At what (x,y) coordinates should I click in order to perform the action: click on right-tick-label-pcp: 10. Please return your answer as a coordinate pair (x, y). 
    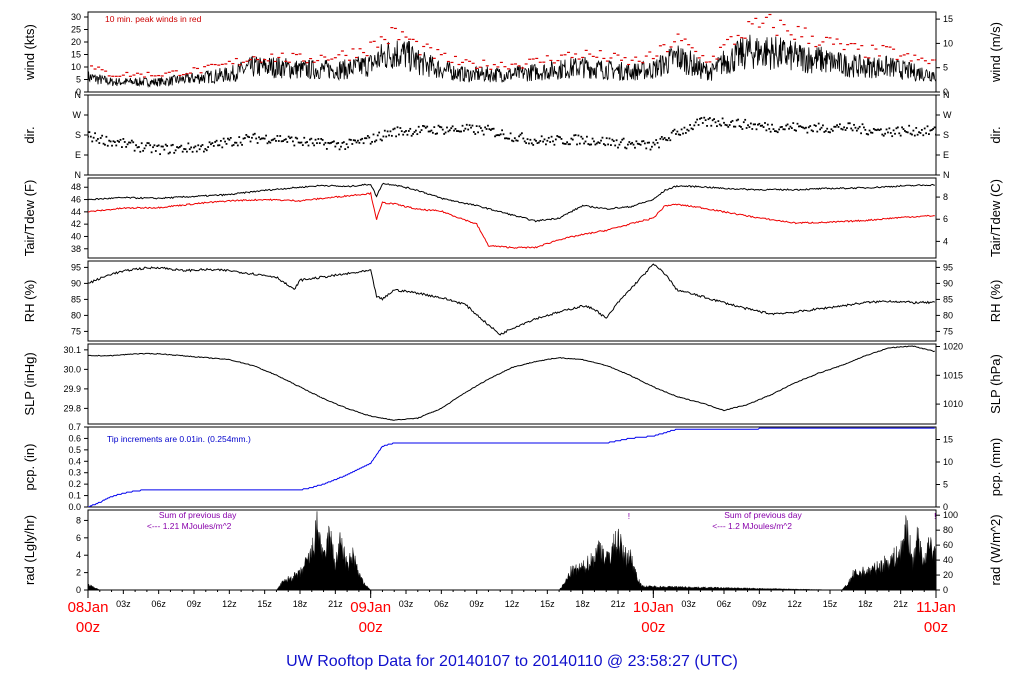
    Looking at the image, I should click on (948, 462).